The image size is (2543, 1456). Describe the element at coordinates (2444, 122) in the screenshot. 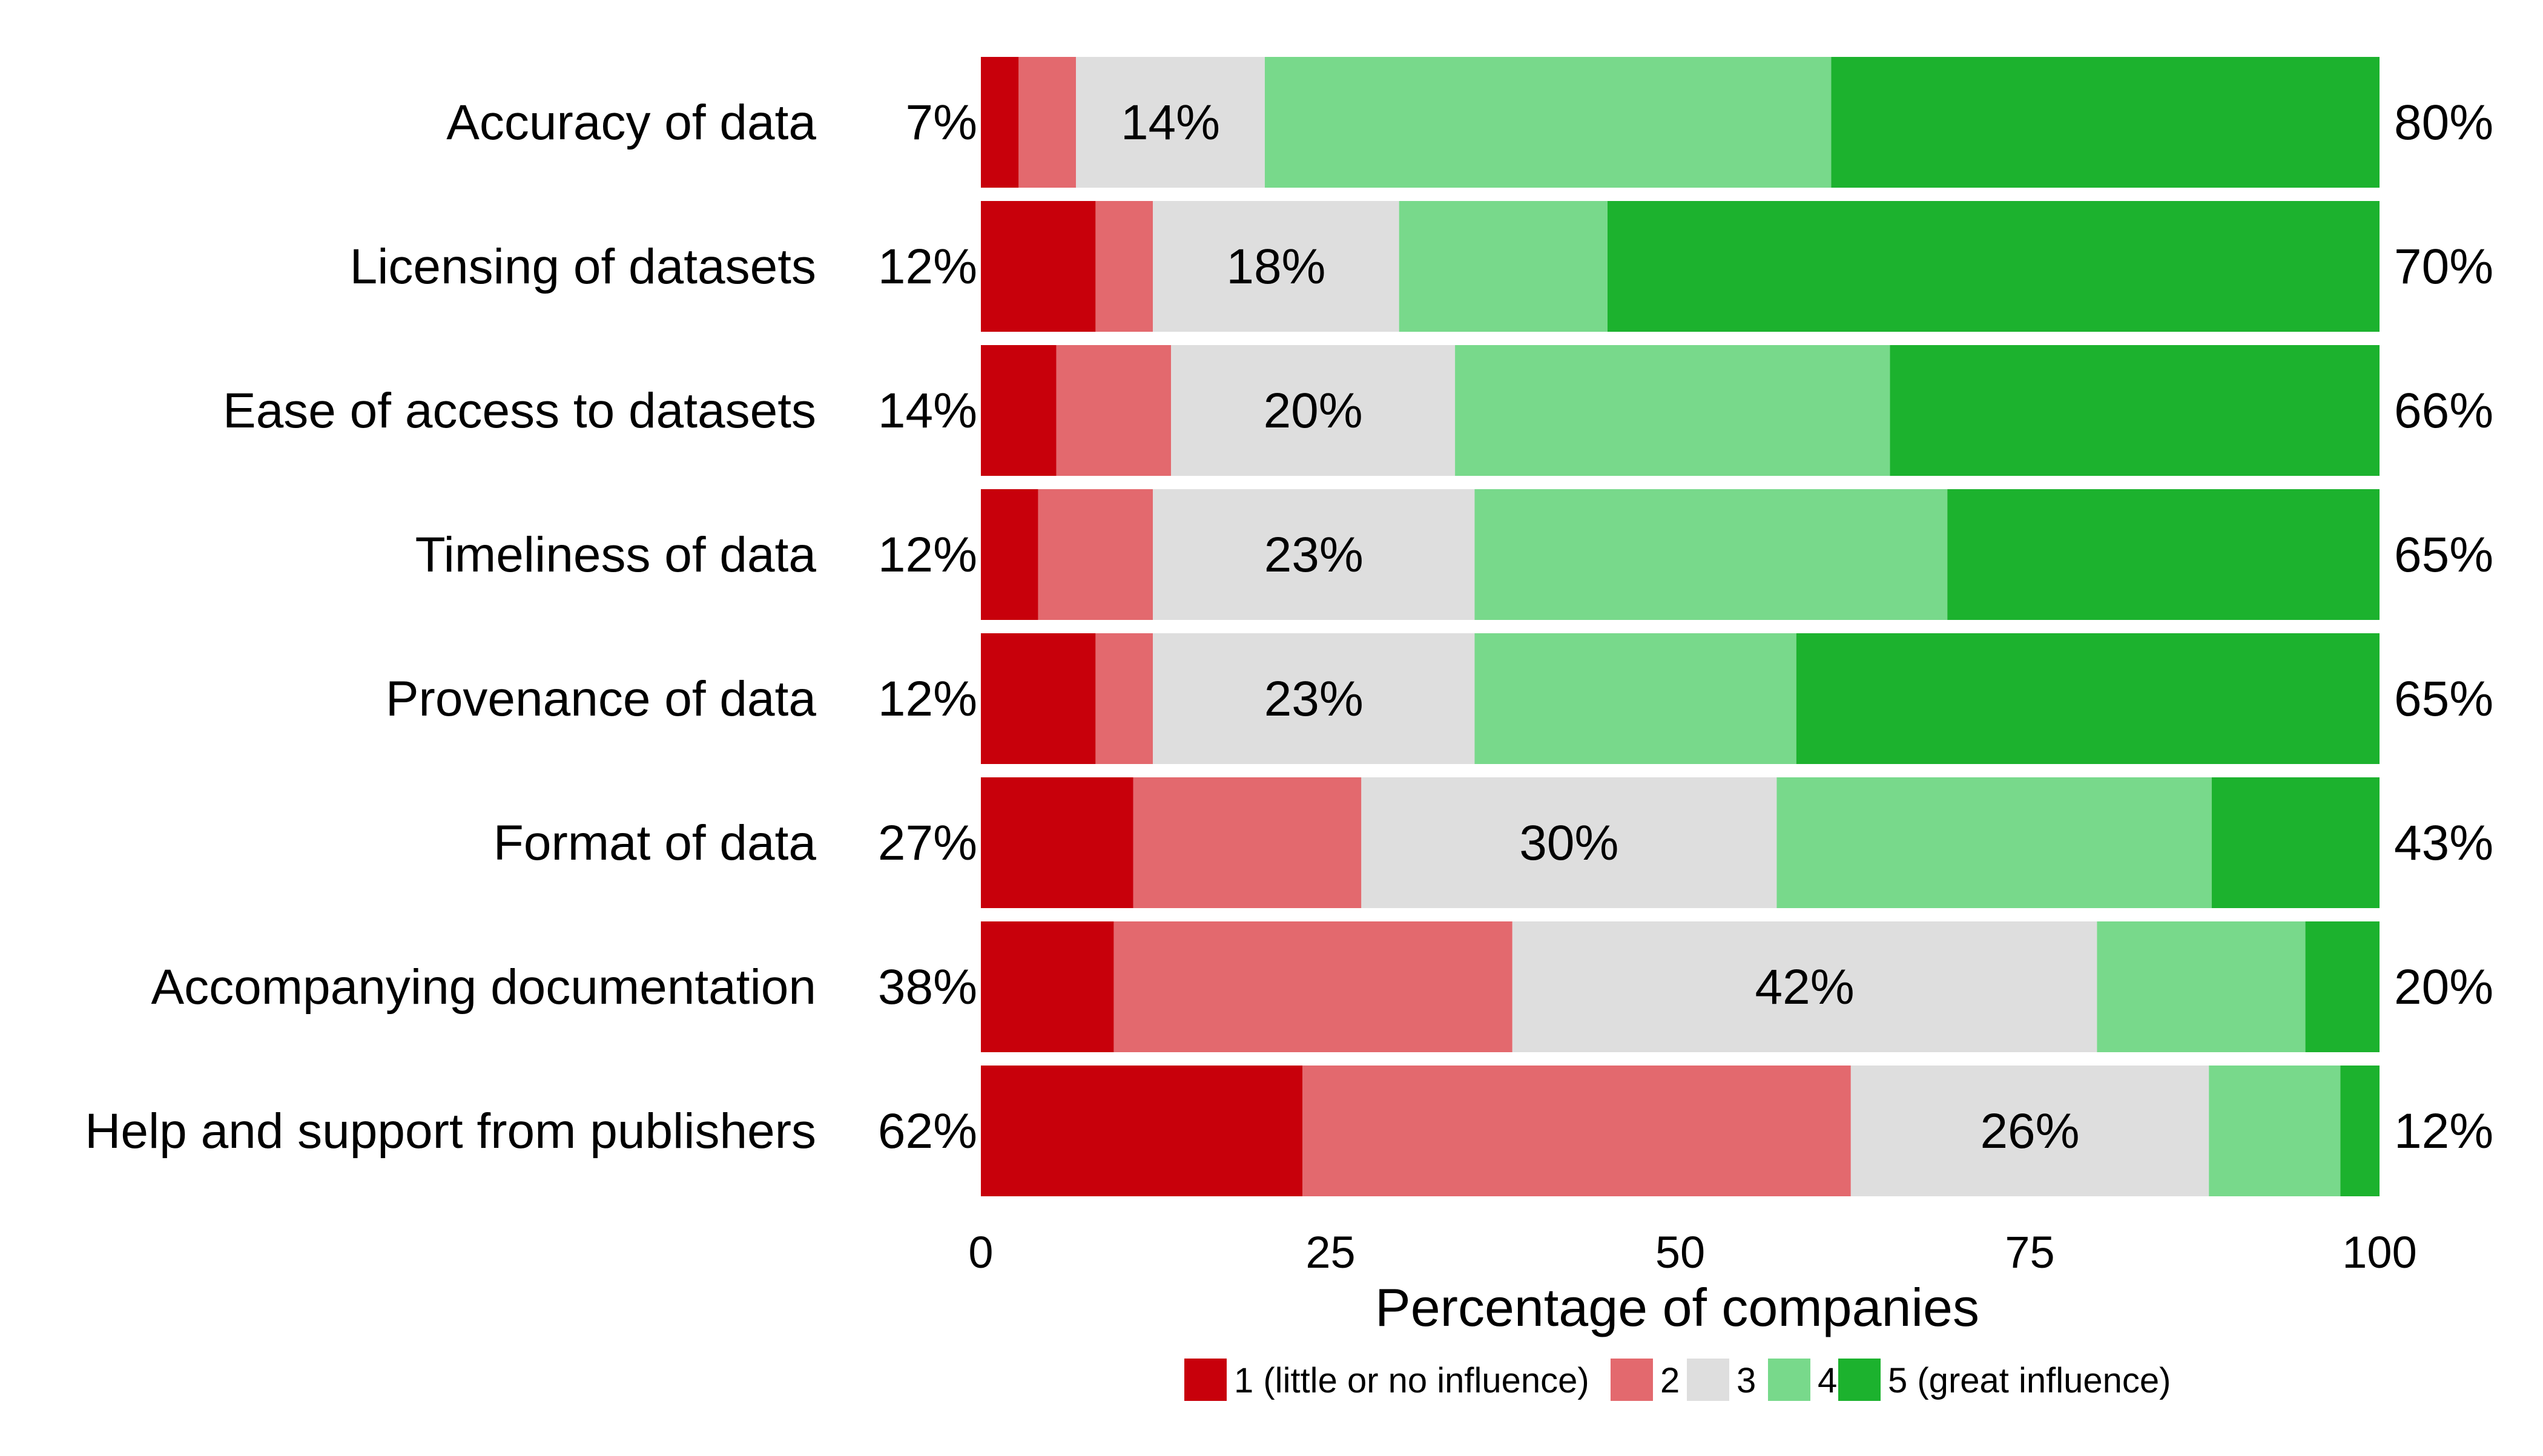

I see `high-influence-percent: 80%` at that location.